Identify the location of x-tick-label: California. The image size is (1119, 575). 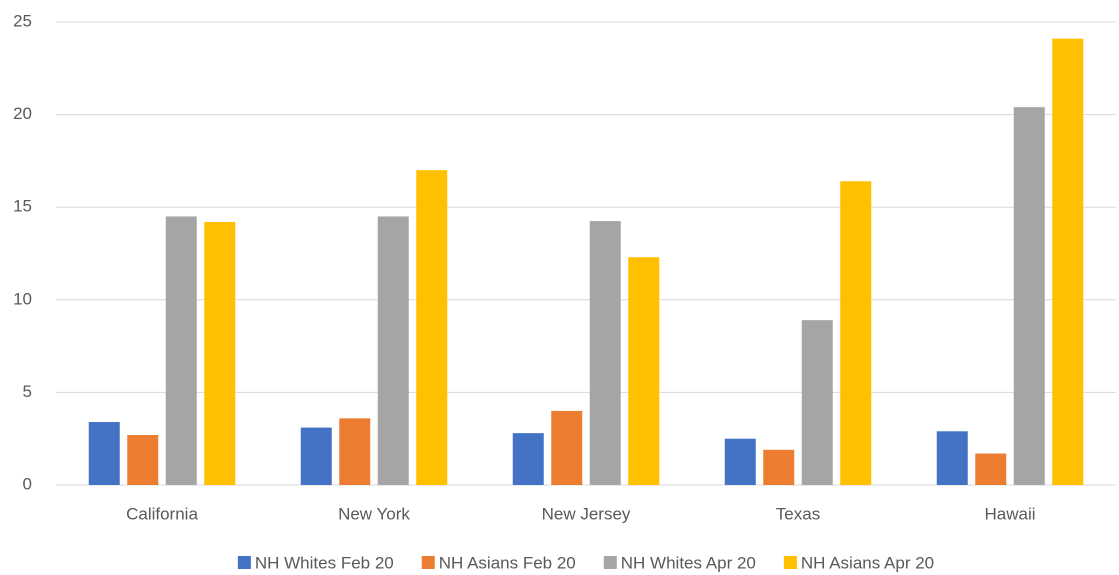
(162, 513).